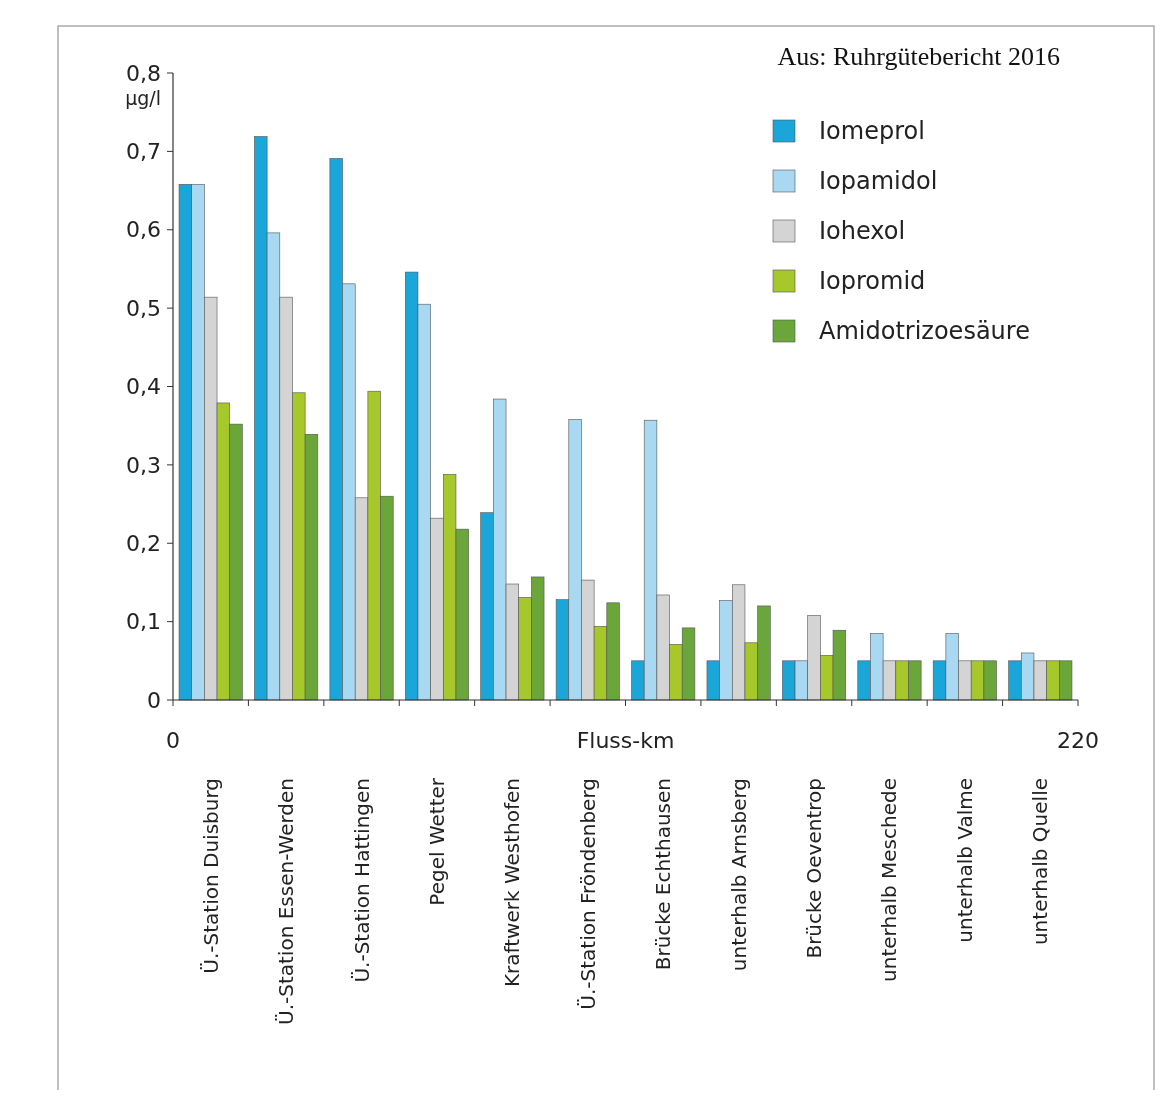 The height and width of the screenshot is (1098, 1172). Describe the element at coordinates (143, 622) in the screenshot. I see `y-tick-label: 0,1` at that location.